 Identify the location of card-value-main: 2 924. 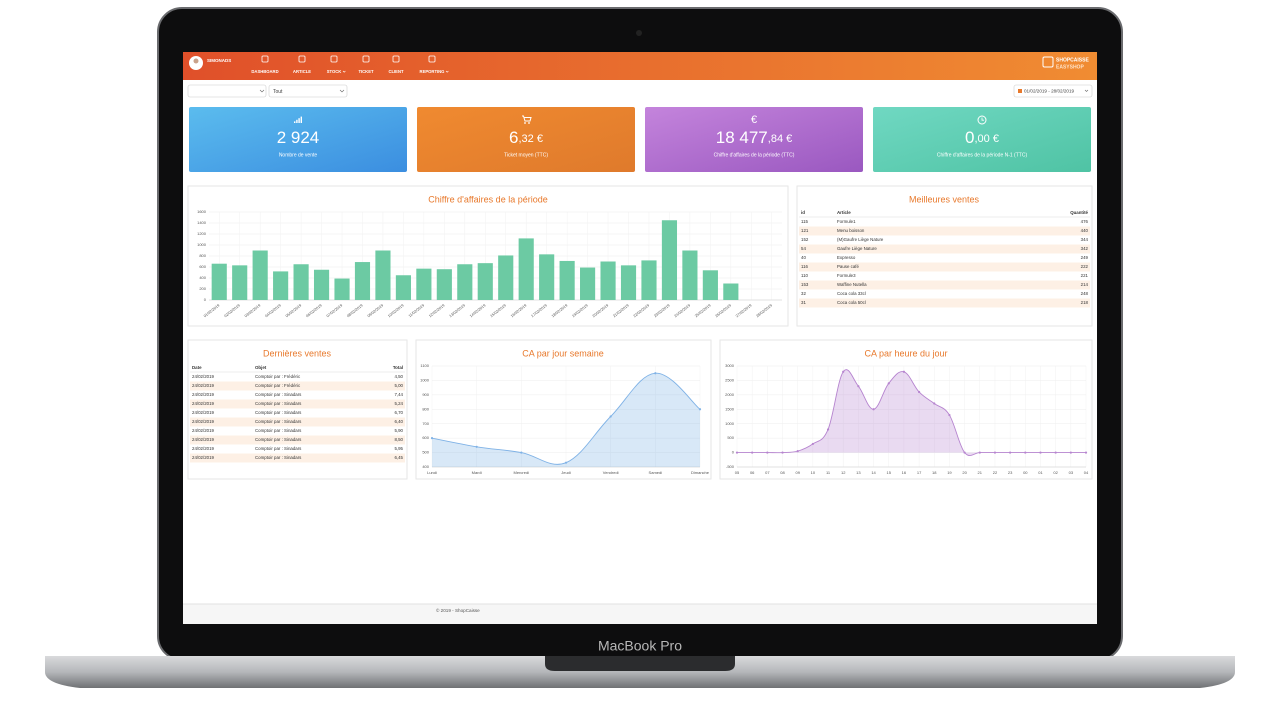
(298, 137).